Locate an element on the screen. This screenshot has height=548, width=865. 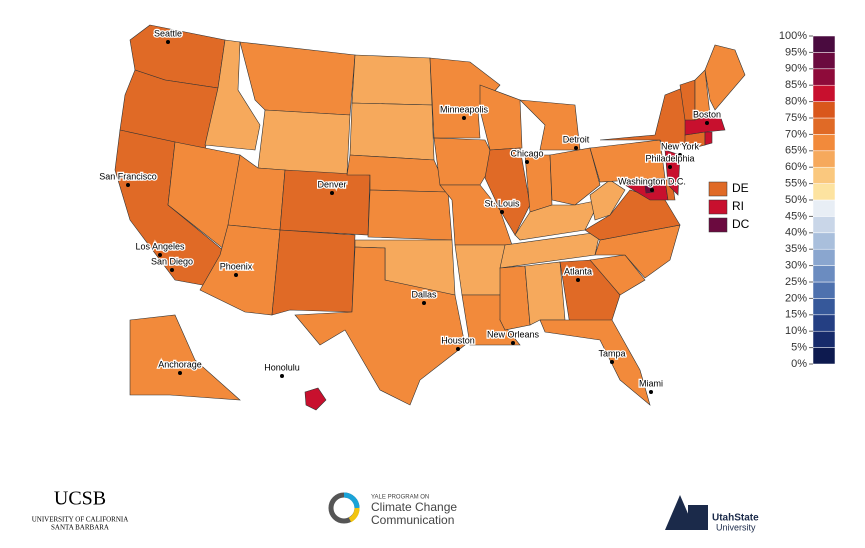
logo-icon is located at coordinates (354, 515).